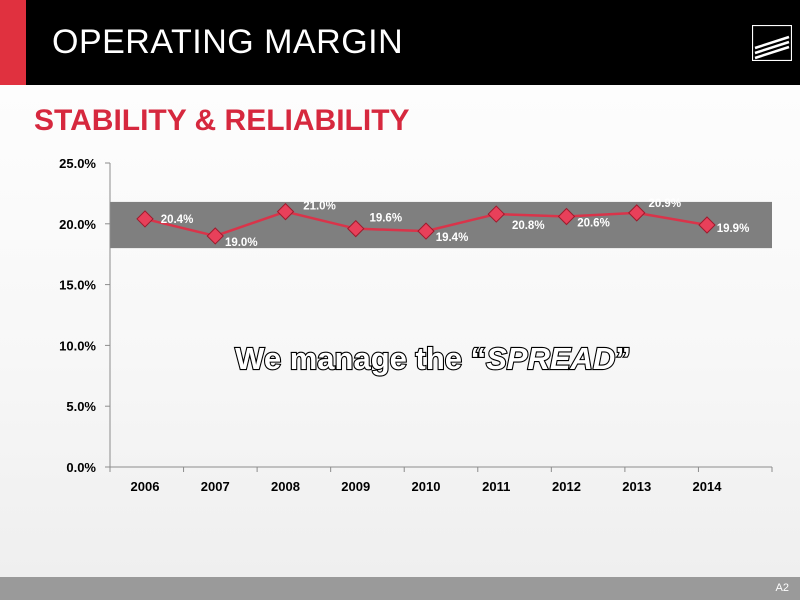  What do you see at coordinates (636, 486) in the screenshot?
I see `x-tick-label: 2013` at bounding box center [636, 486].